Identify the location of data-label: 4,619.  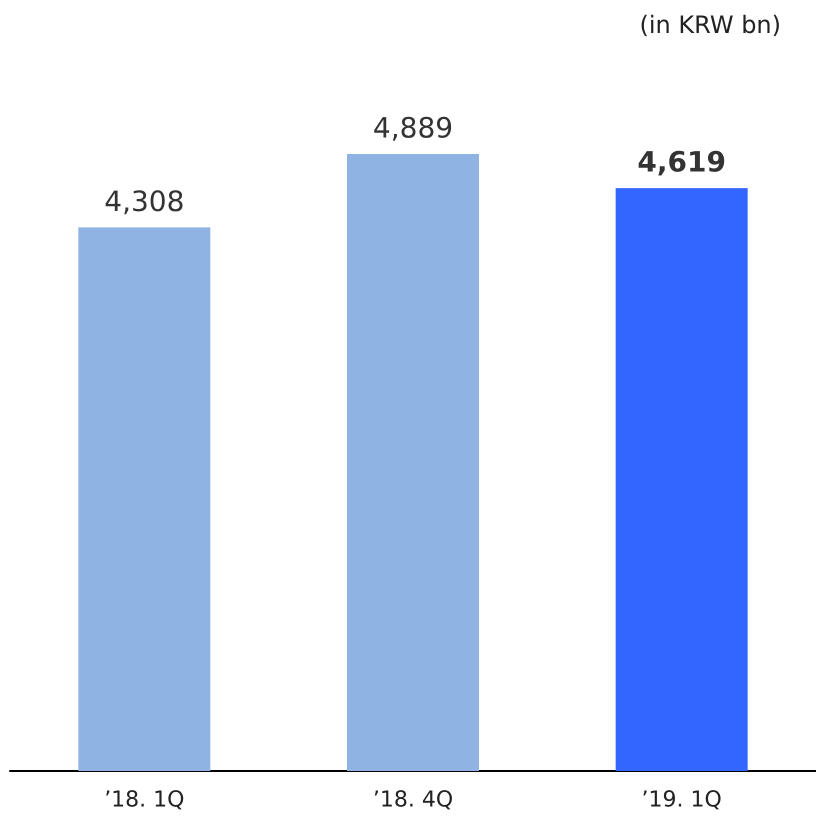
(681, 162).